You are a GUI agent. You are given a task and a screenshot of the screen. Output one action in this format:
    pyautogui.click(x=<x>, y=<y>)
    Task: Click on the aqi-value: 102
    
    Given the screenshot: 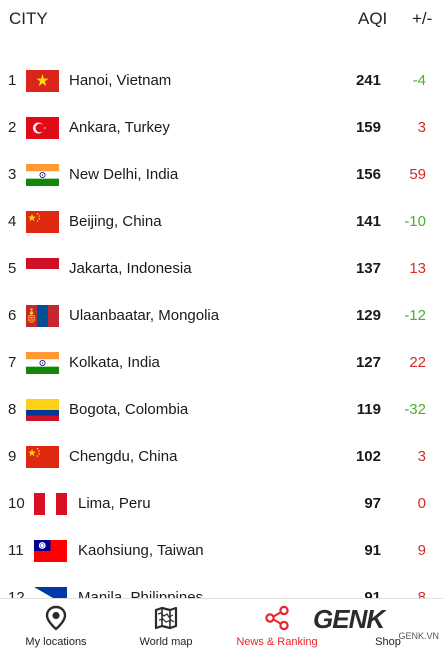 What is the action you would take?
    pyautogui.click(x=368, y=456)
    